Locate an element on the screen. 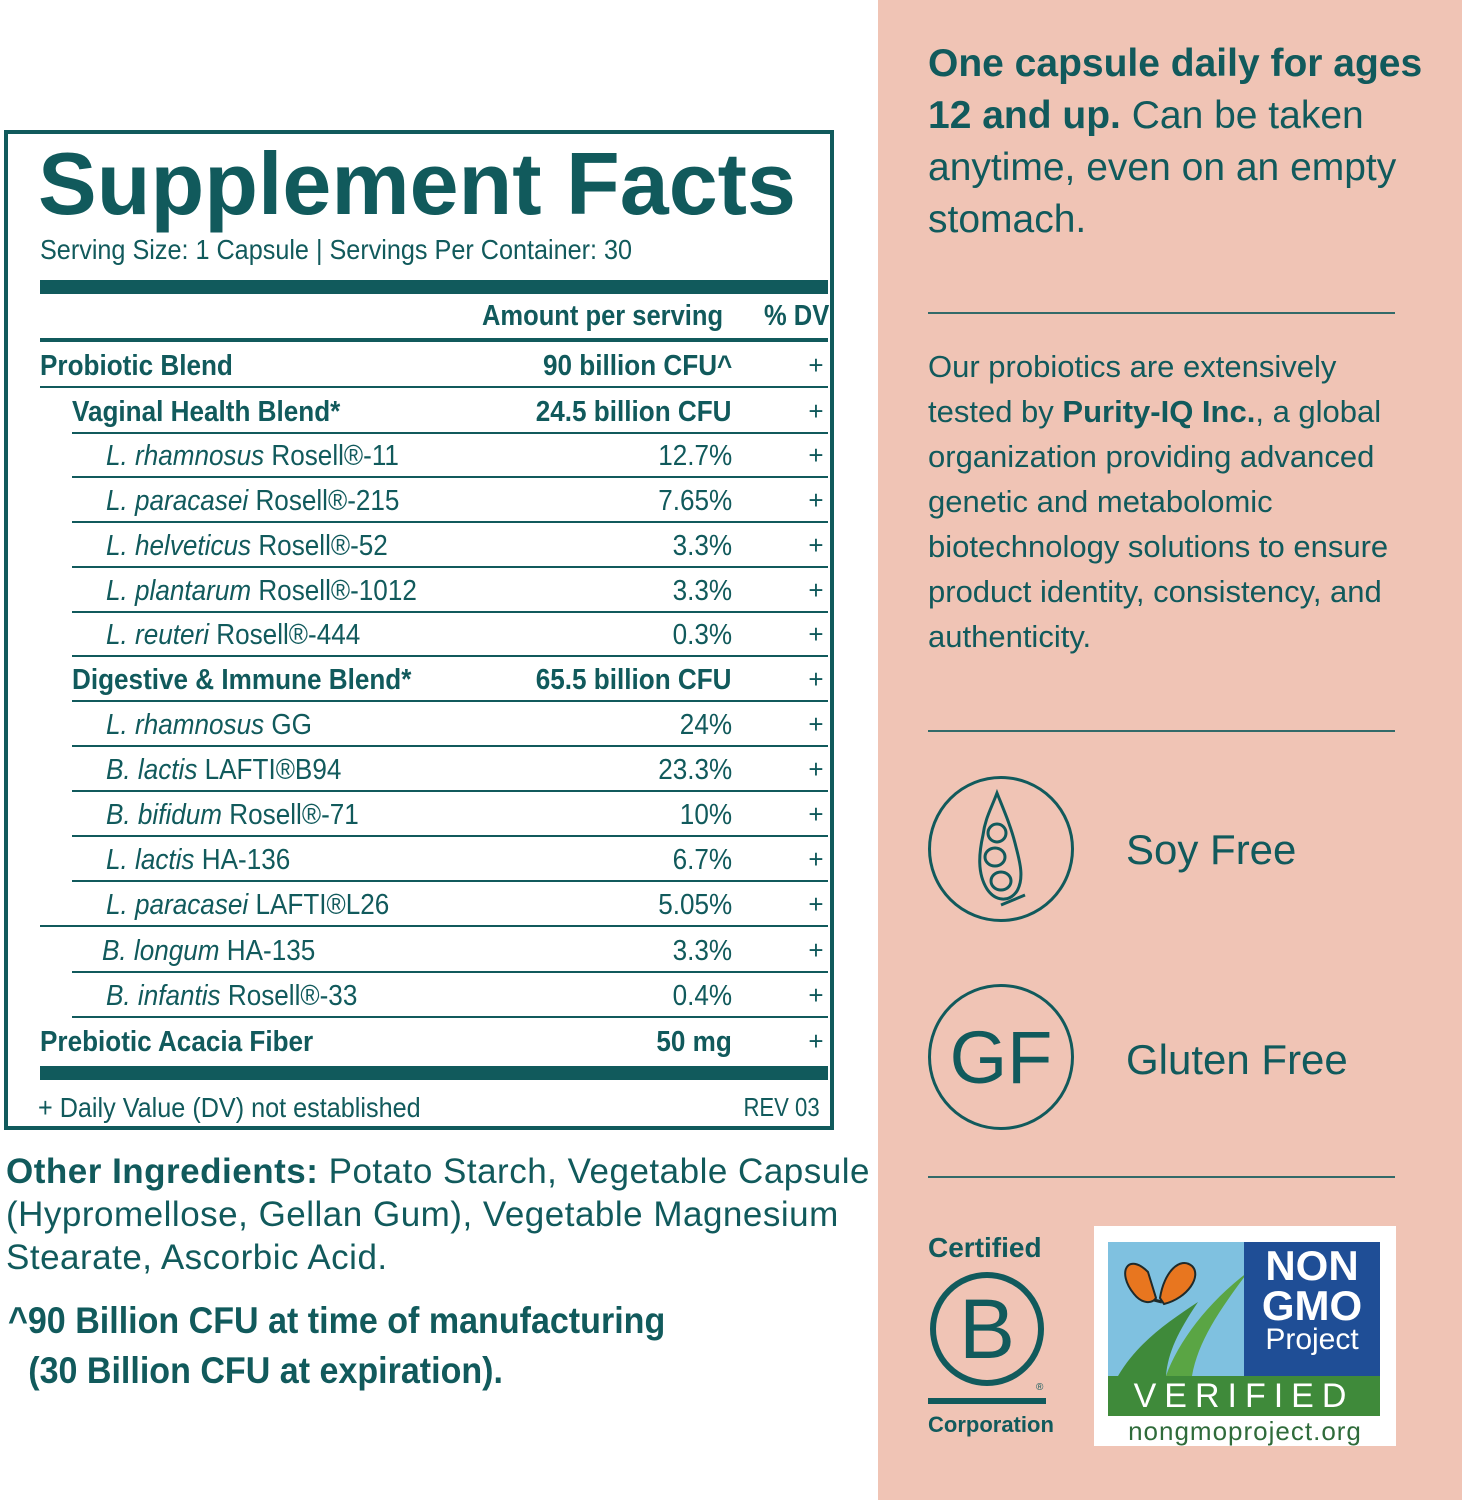 The width and height of the screenshot is (1462, 1500). gf-text: GF is located at coordinates (1001, 1057).